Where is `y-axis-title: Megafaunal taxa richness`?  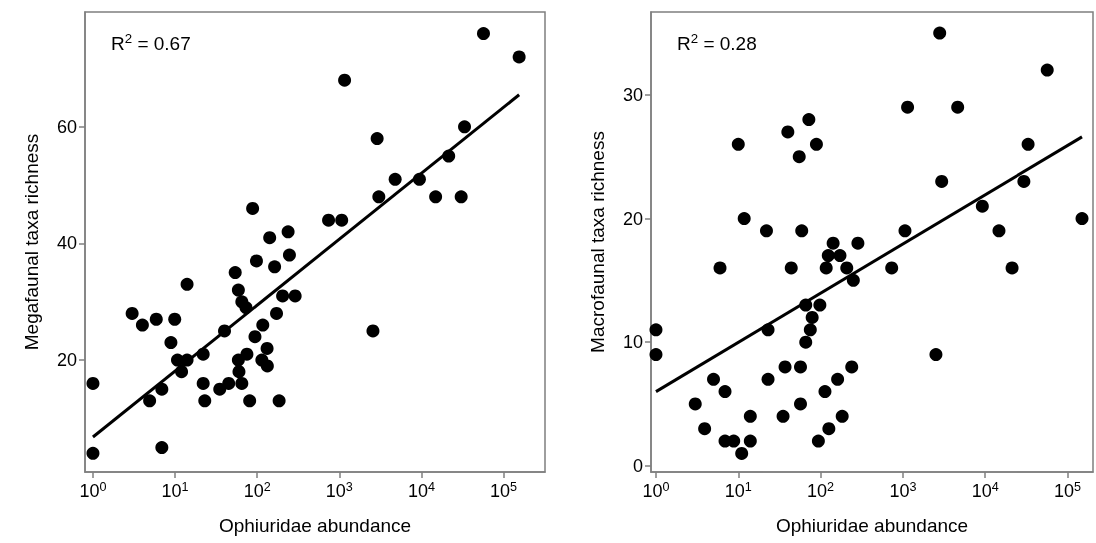 y-axis-title: Megafaunal taxa richness is located at coordinates (31, 242).